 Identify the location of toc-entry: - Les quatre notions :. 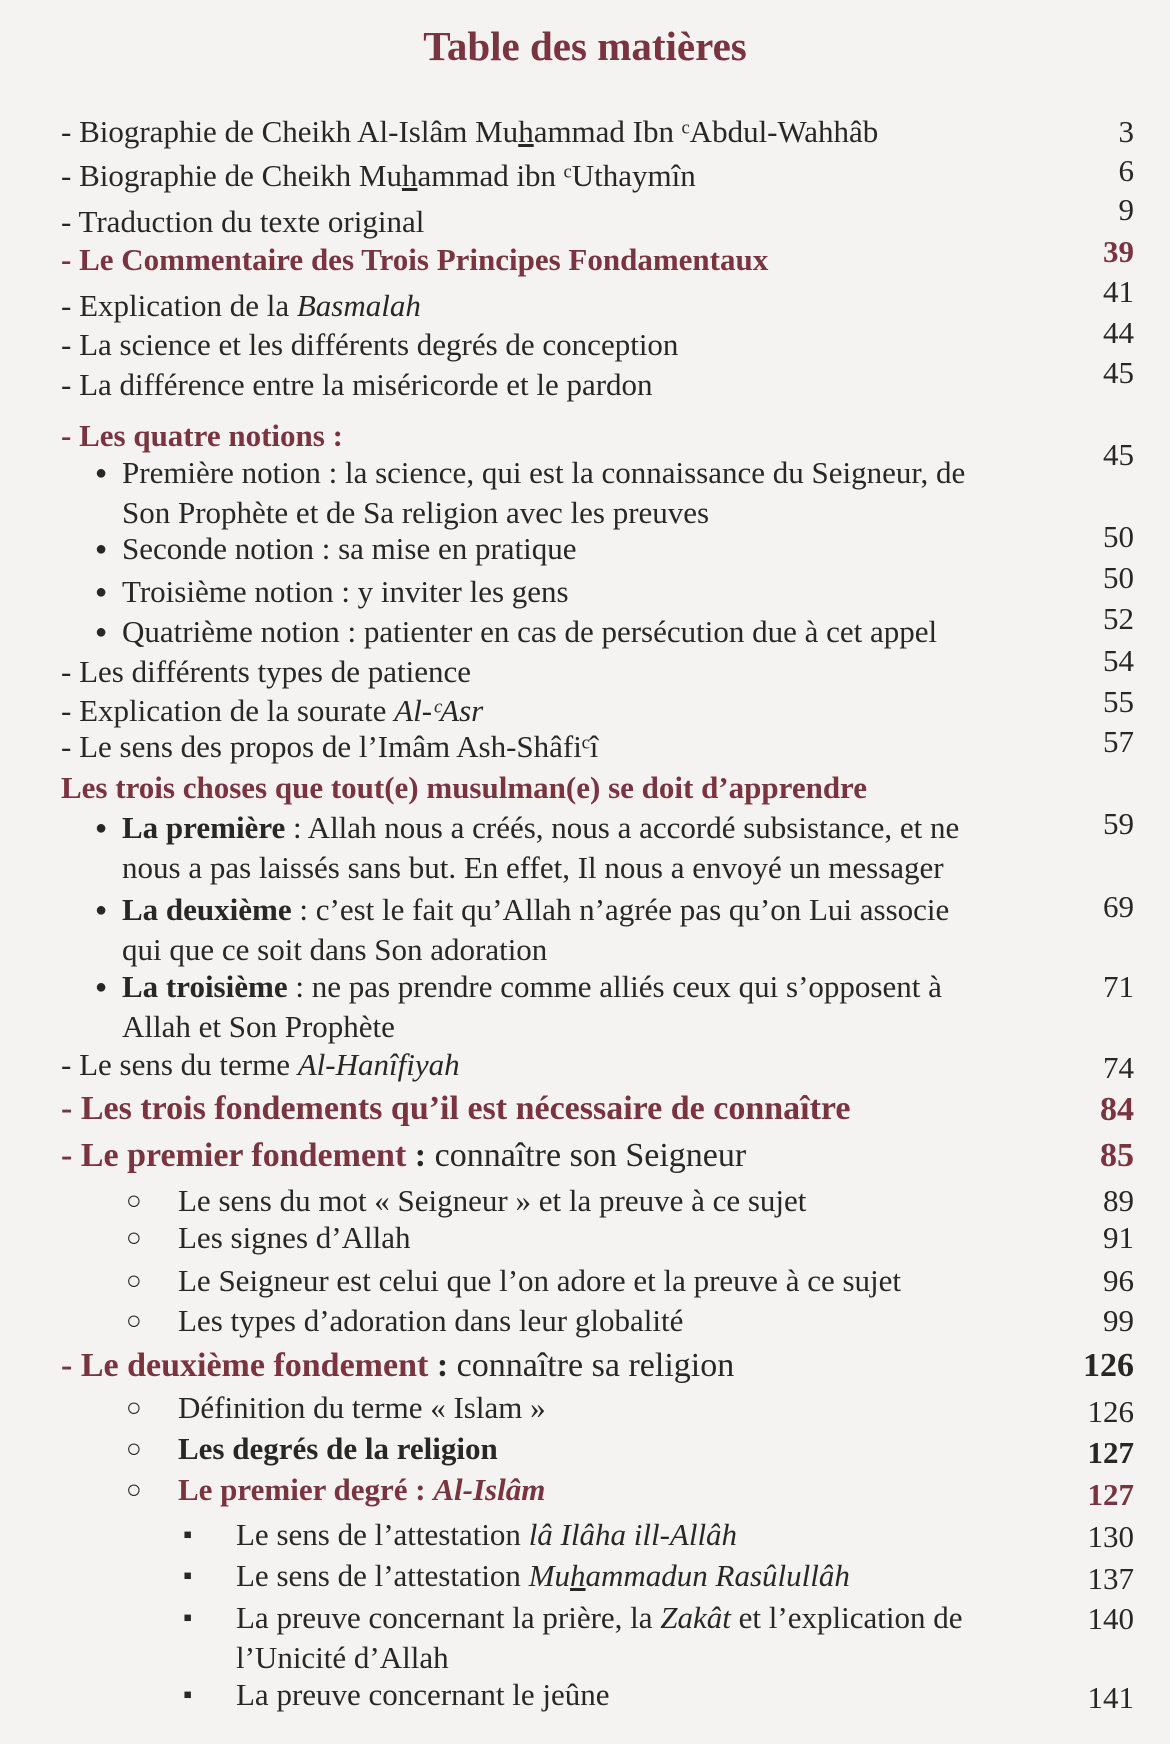
(585, 436).